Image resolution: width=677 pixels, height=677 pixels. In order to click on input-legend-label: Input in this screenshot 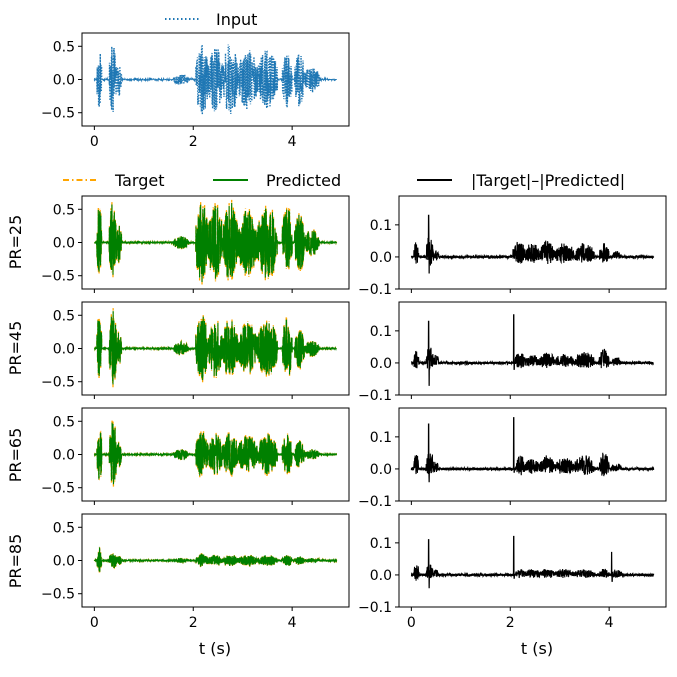, I will do `click(236, 19)`.